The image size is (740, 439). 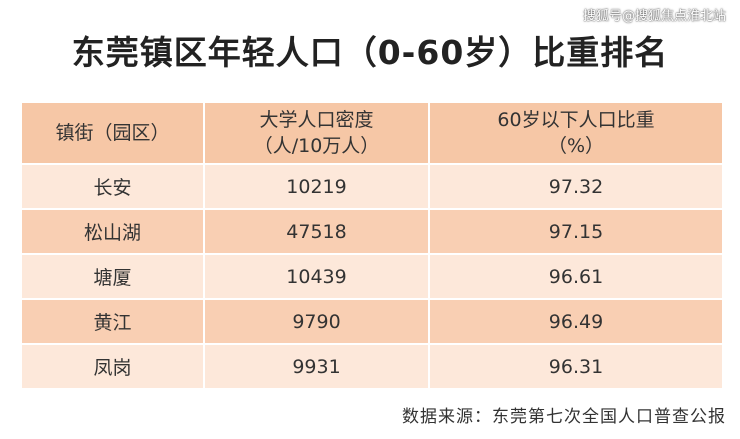 I want to click on table-cell: 10219, so click(x=317, y=187).